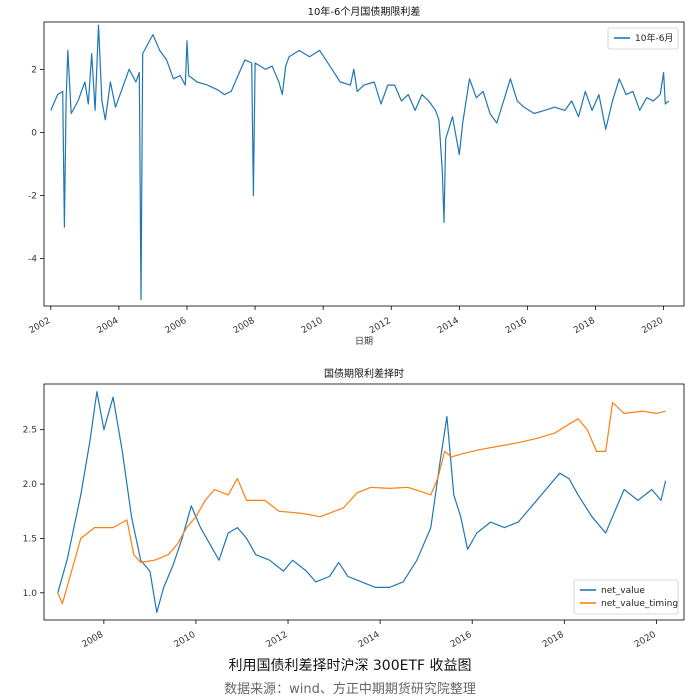  I want to click on y-tick-label: 2, so click(34, 70).